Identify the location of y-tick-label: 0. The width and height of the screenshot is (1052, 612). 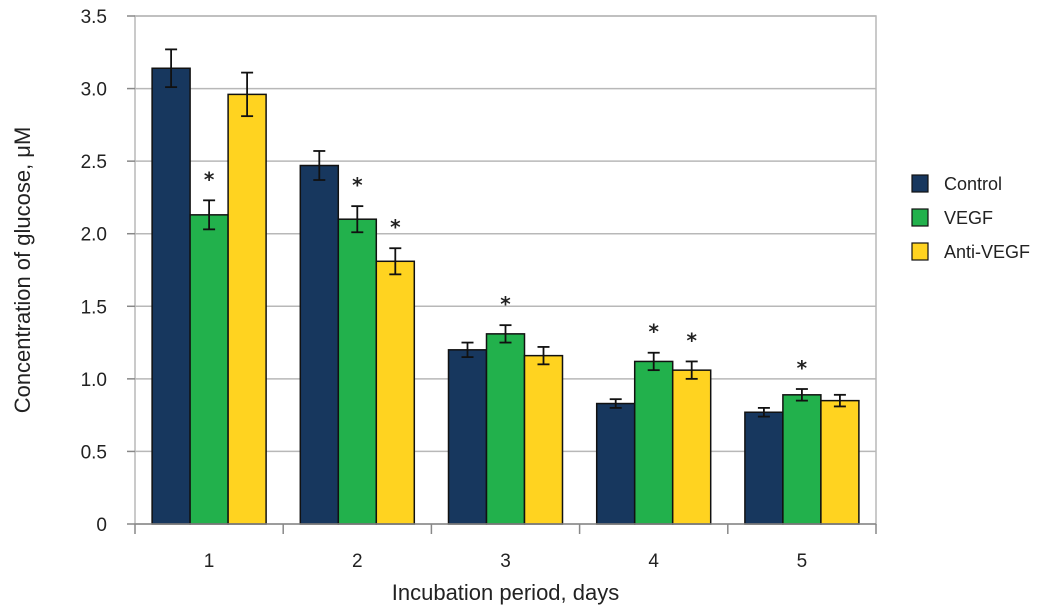
(101, 525).